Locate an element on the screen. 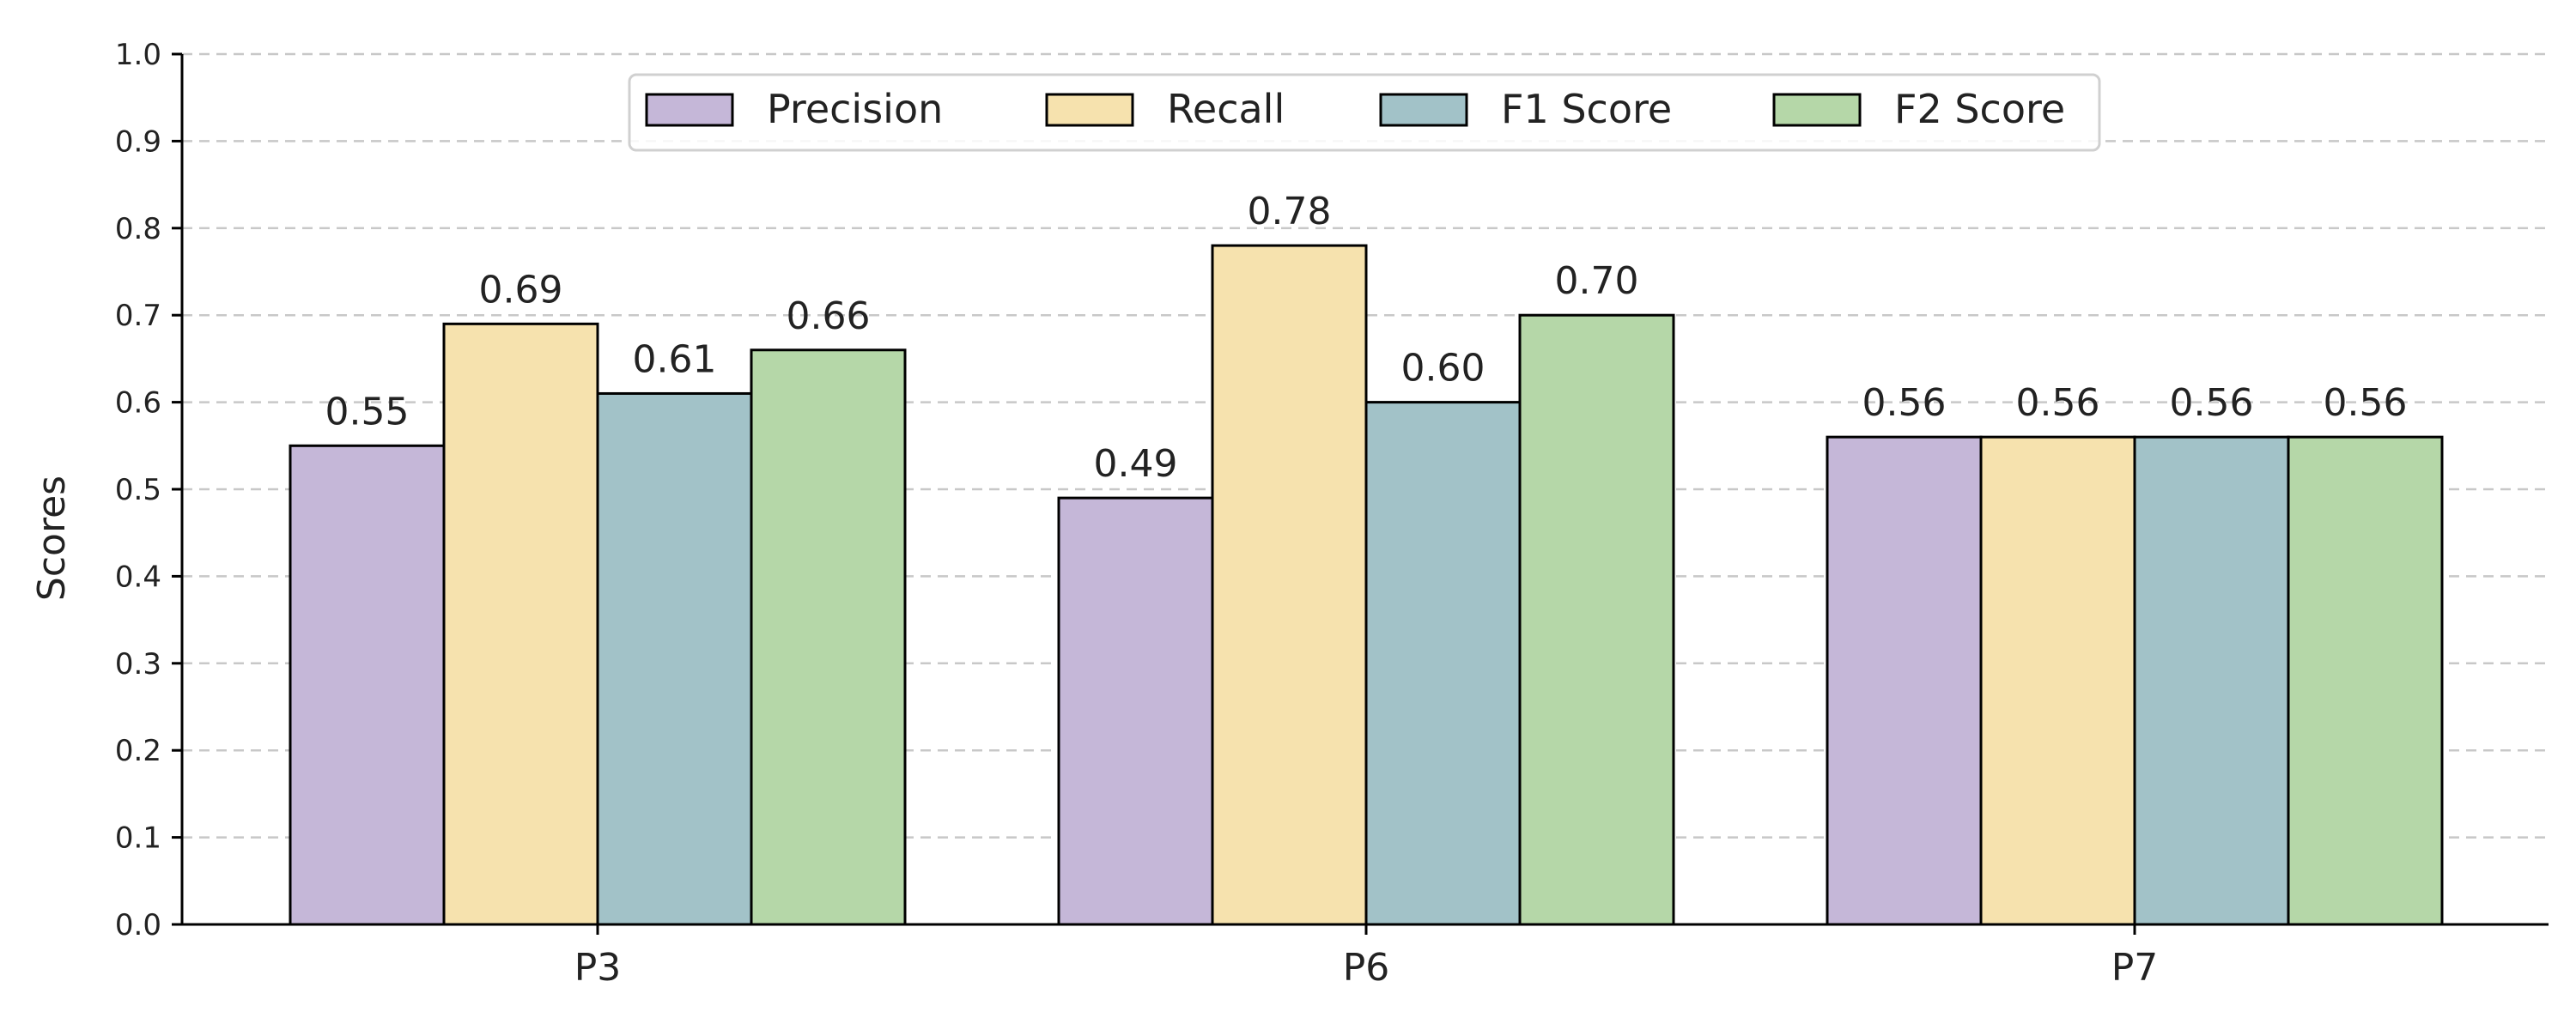 The image size is (2576, 1030). data-label: 0.78 is located at coordinates (1290, 211).